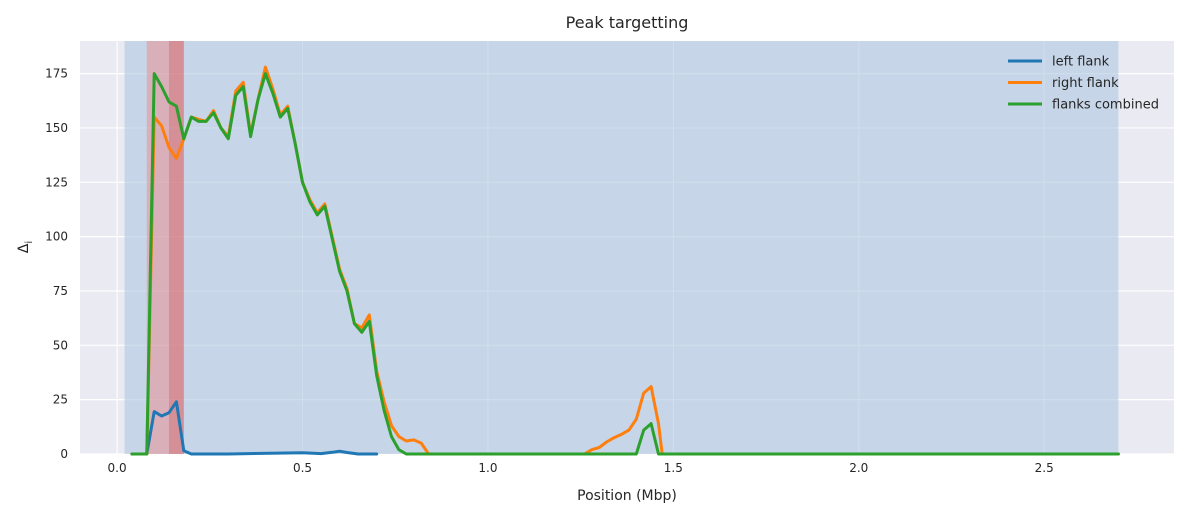 The height and width of the screenshot is (518, 1189). I want to click on y-tick-label: 25, so click(60, 400).